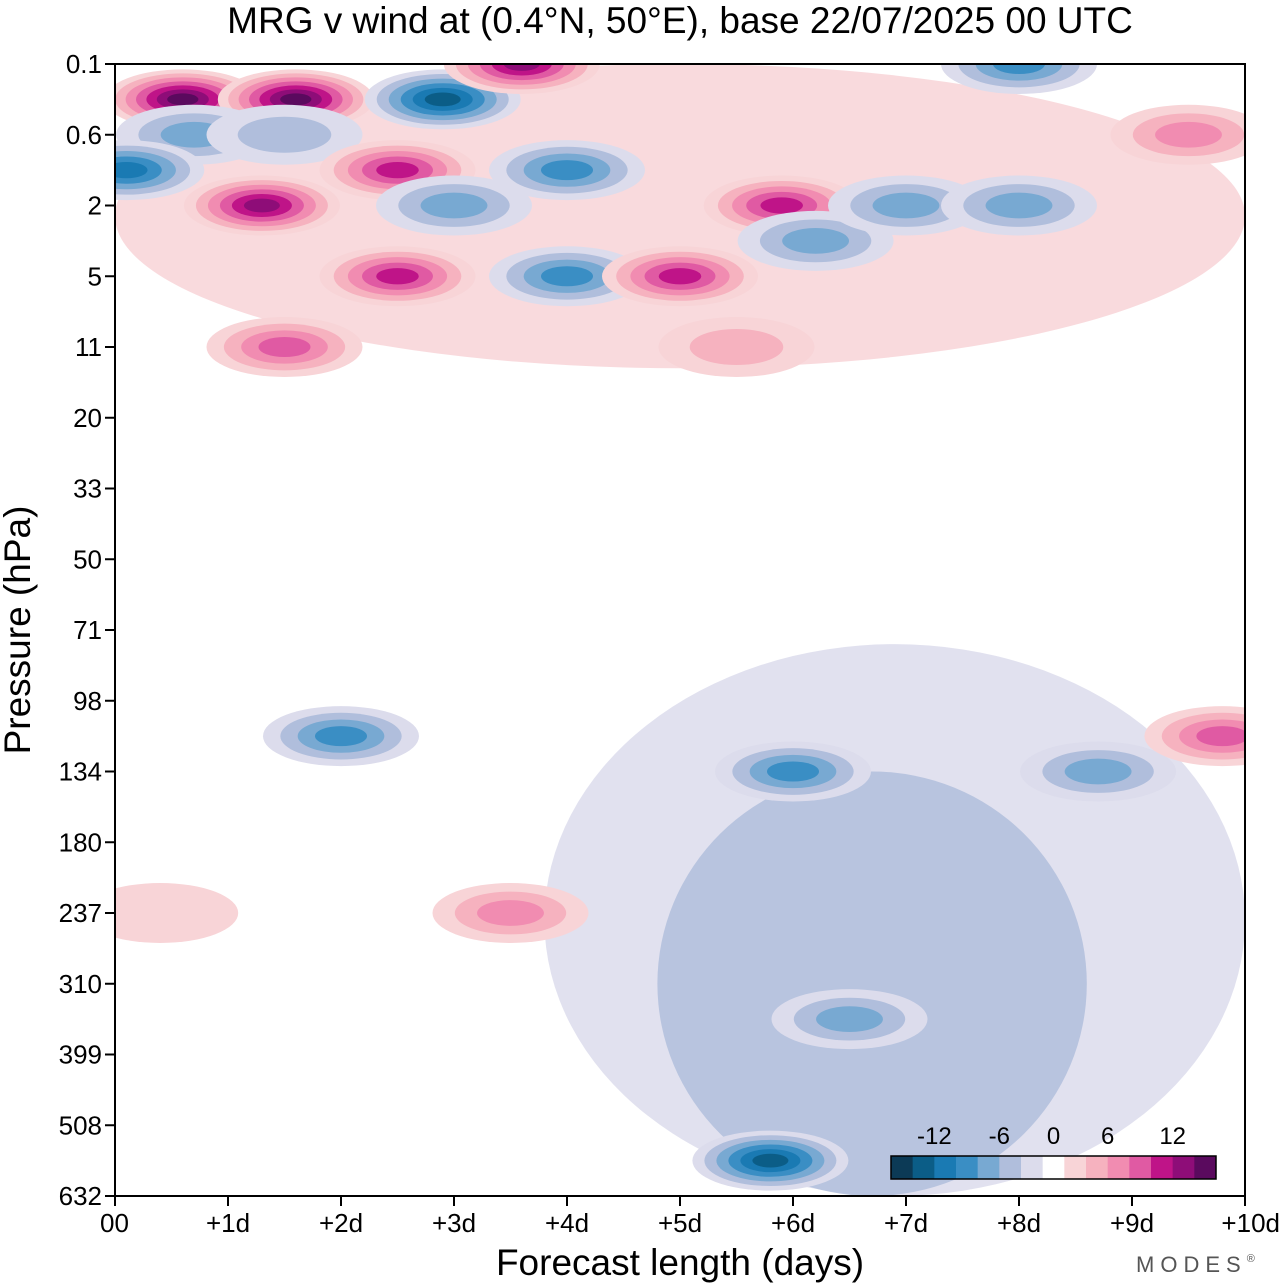 Image resolution: width=1280 pixels, height=1286 pixels. I want to click on y-tick-label: 399, so click(80, 1055).